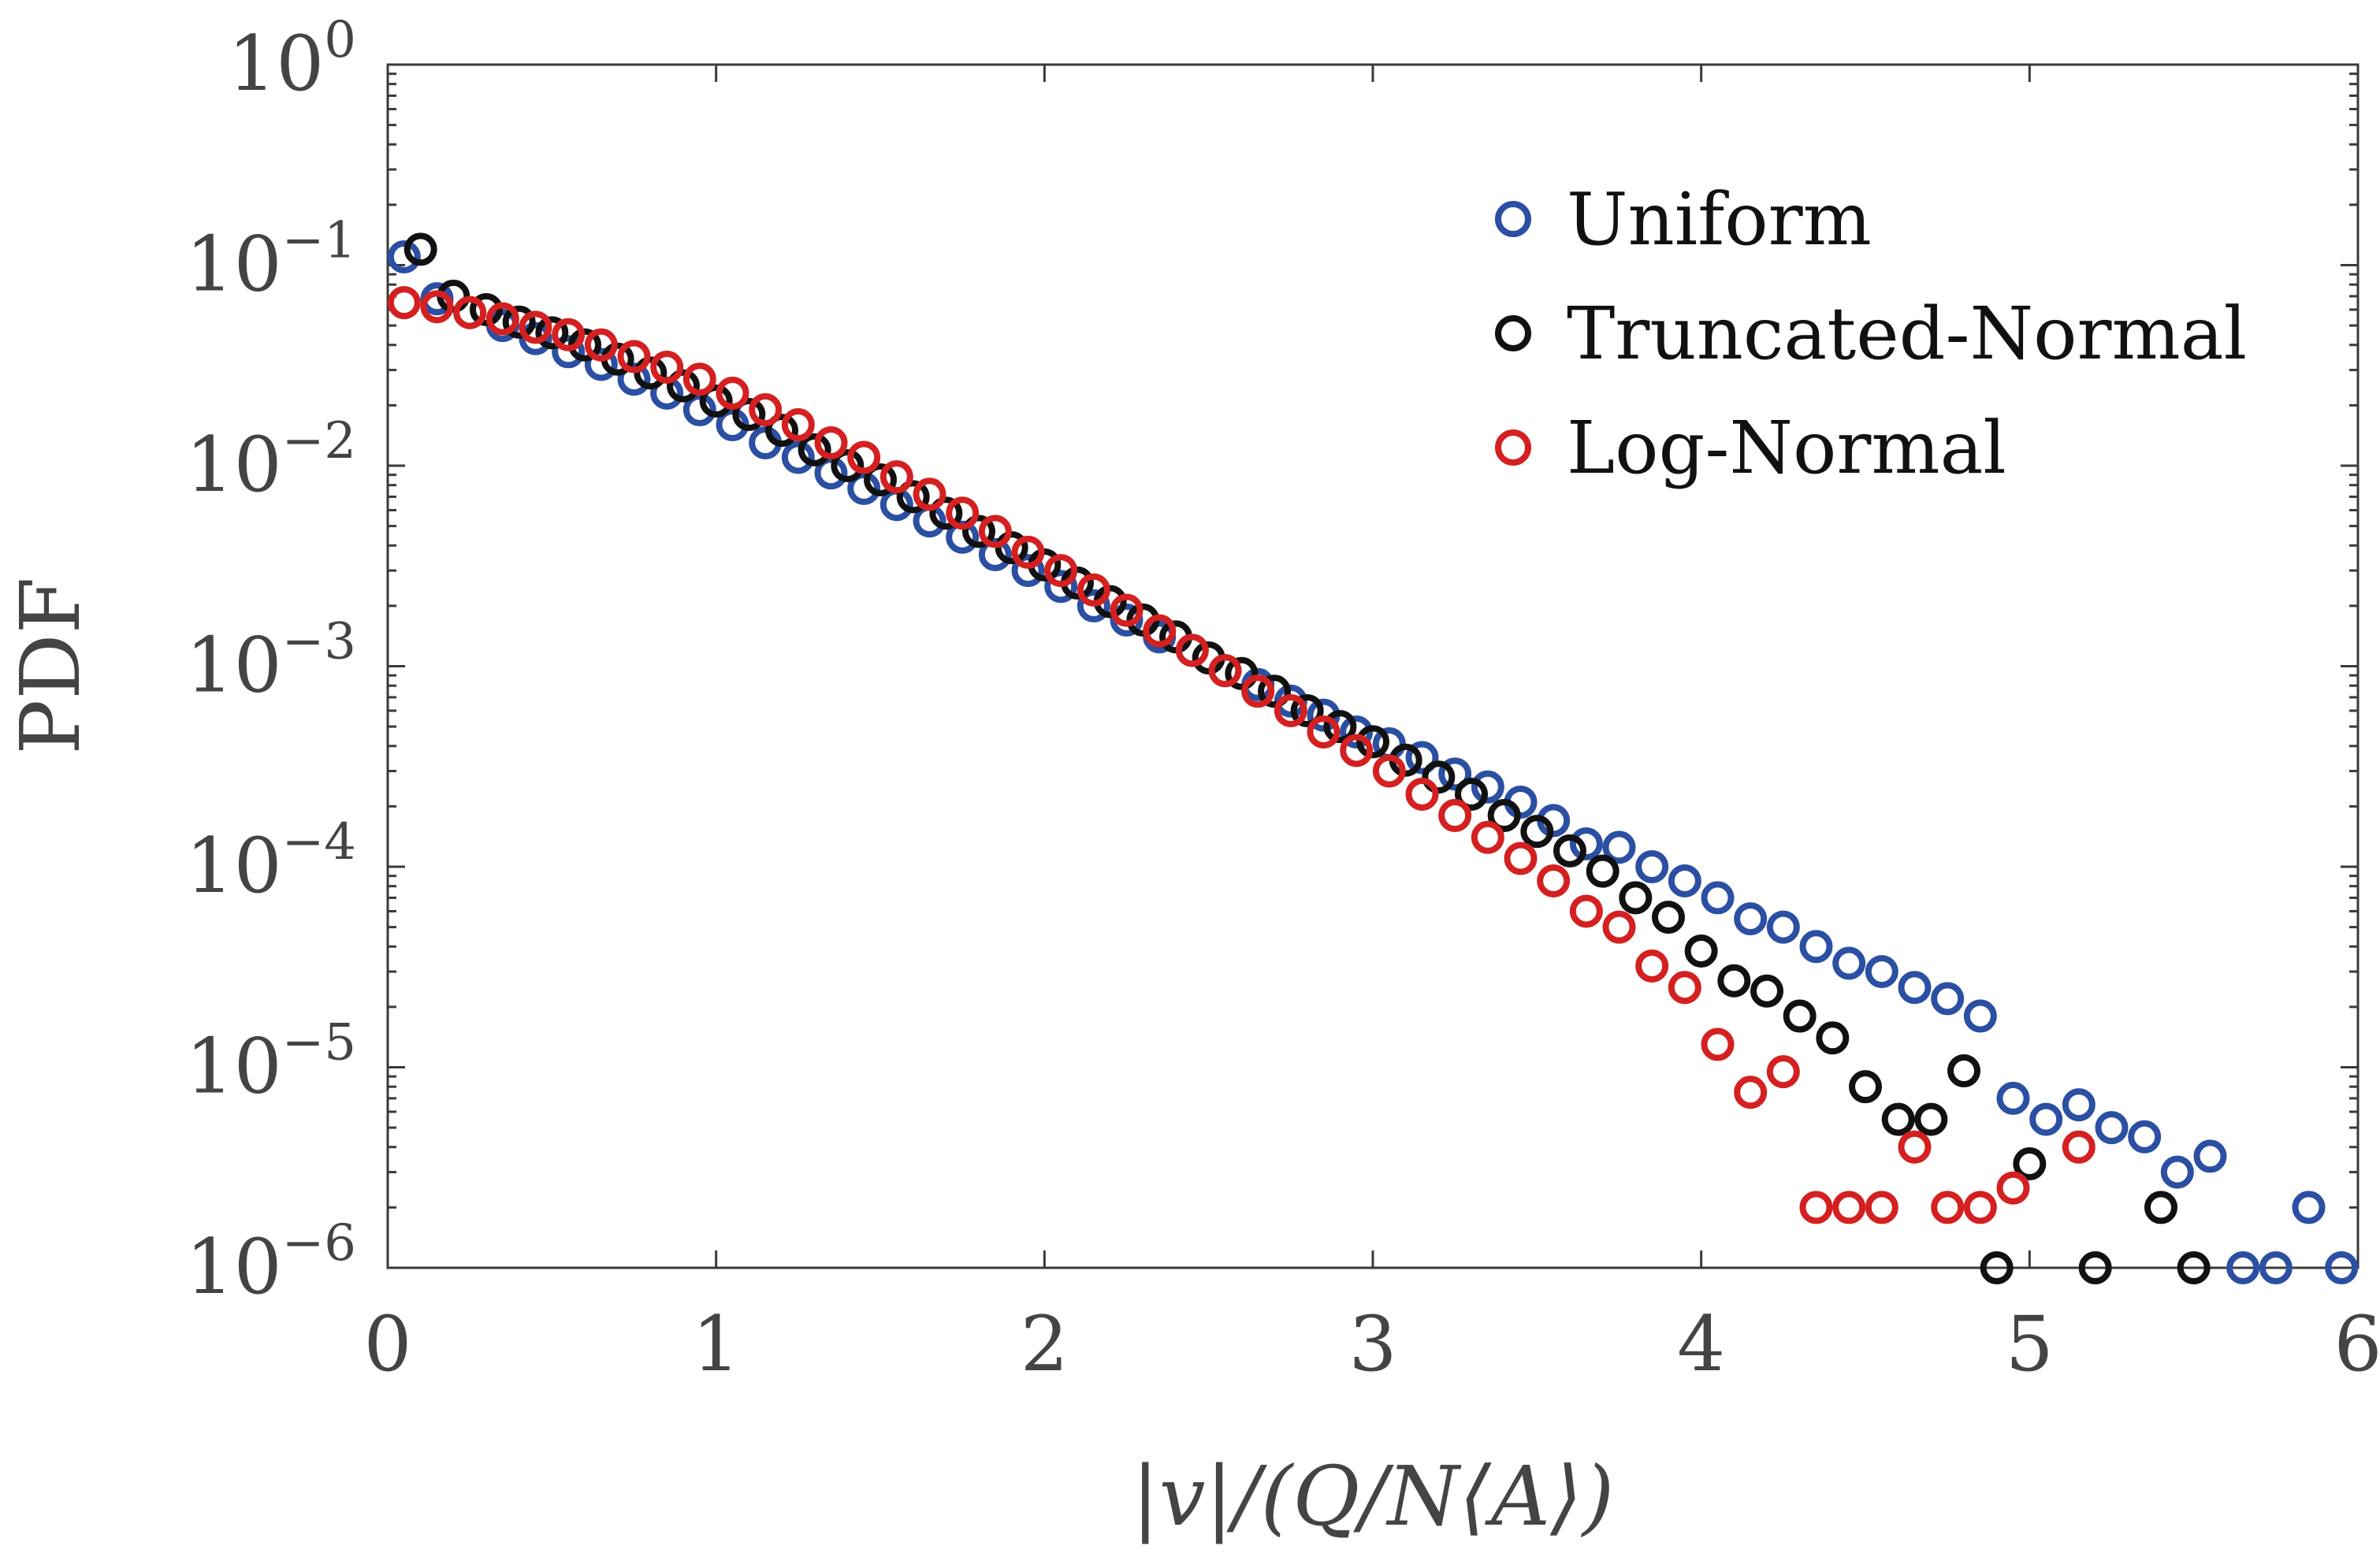 Image resolution: width=2380 pixels, height=1568 pixels. Describe the element at coordinates (50, 666) in the screenshot. I see `y-axis-label: PDF` at that location.